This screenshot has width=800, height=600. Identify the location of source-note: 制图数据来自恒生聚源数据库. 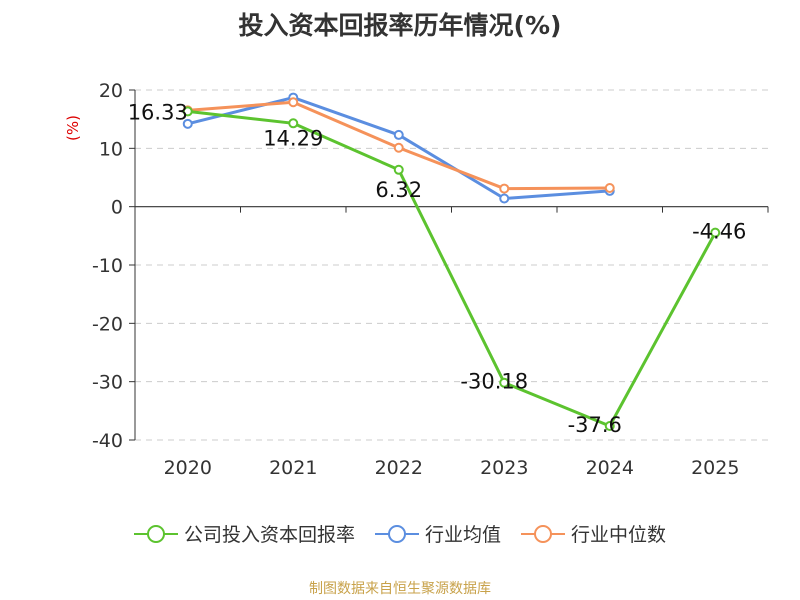
(400, 589).